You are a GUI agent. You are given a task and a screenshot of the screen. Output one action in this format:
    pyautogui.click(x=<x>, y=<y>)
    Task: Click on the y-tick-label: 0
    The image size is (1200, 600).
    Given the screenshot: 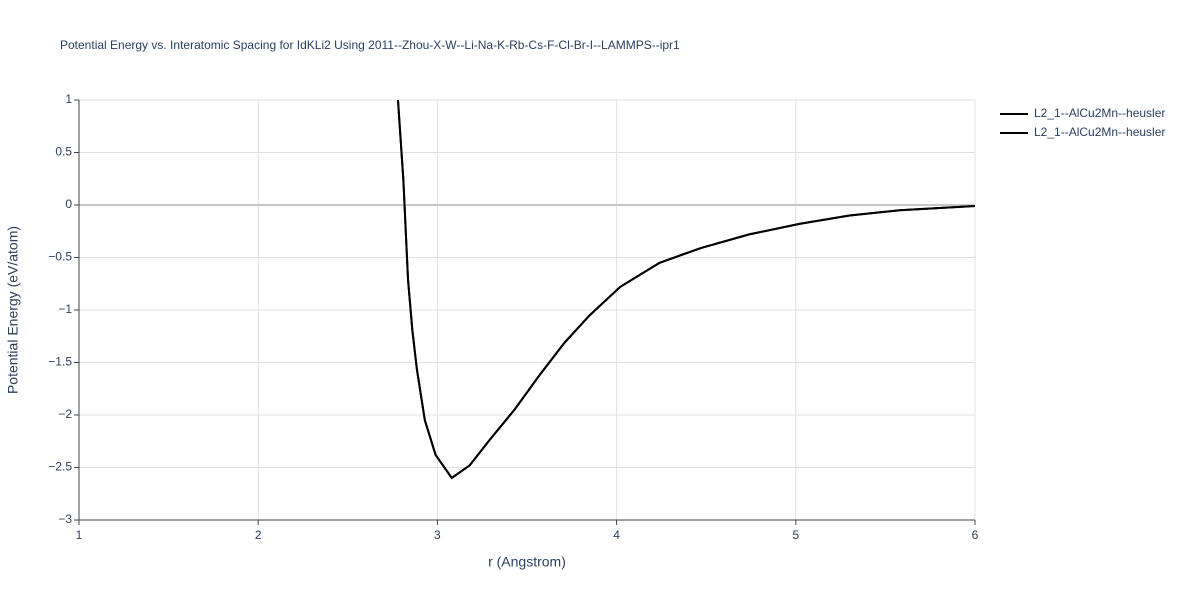 What is the action you would take?
    pyautogui.click(x=68, y=204)
    